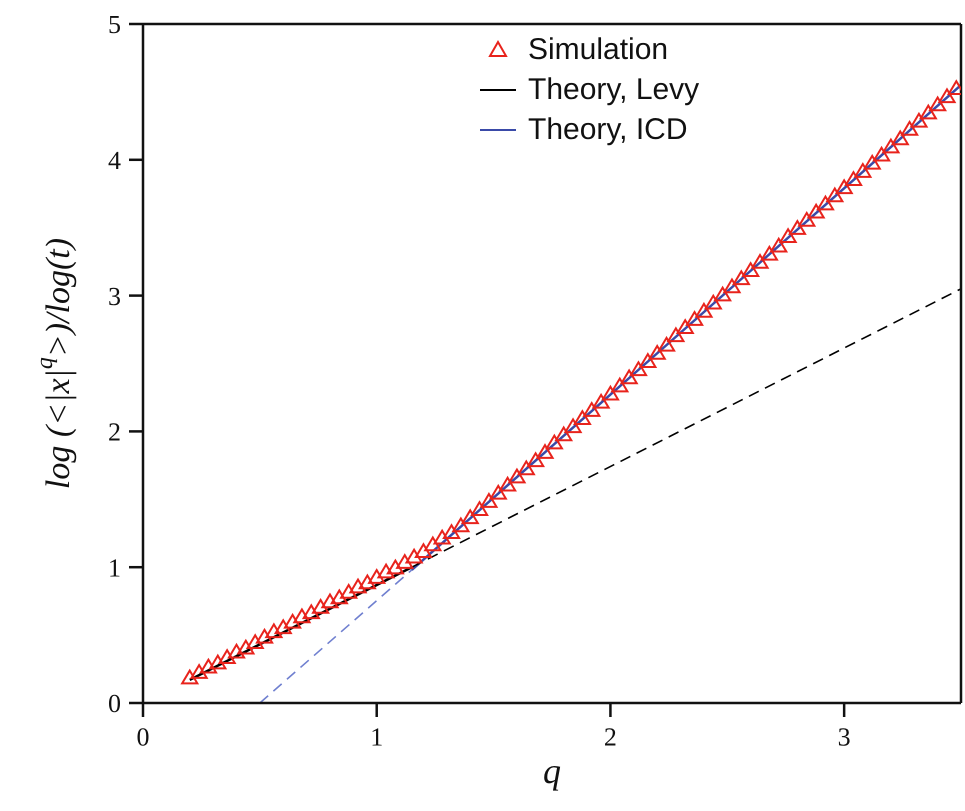  I want to click on y-tick-label: 2, so click(114, 432).